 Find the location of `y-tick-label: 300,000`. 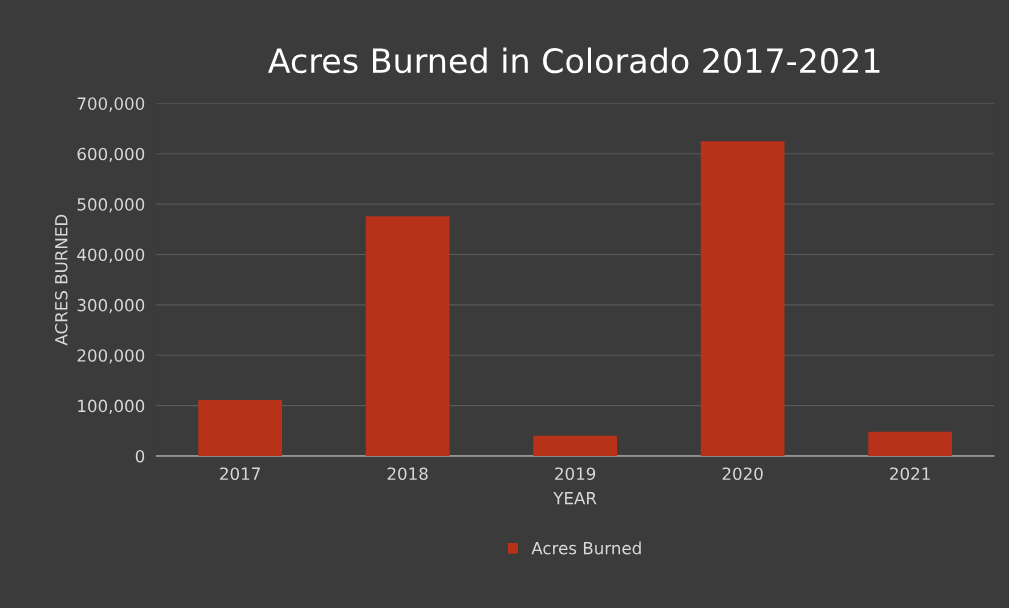

y-tick-label: 300,000 is located at coordinates (111, 306).